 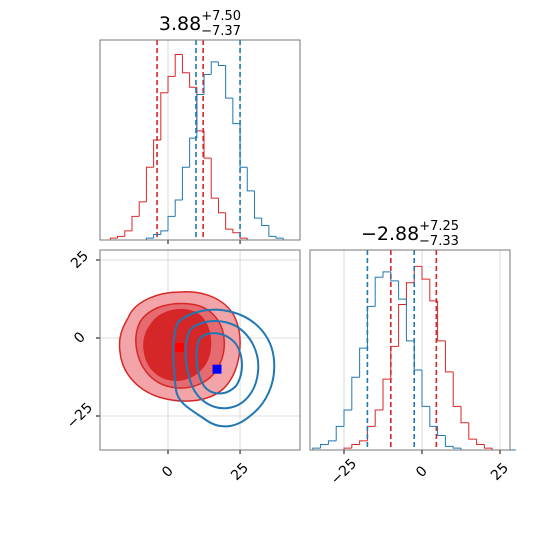 I want to click on title-value: −2.88, so click(x=390, y=234).